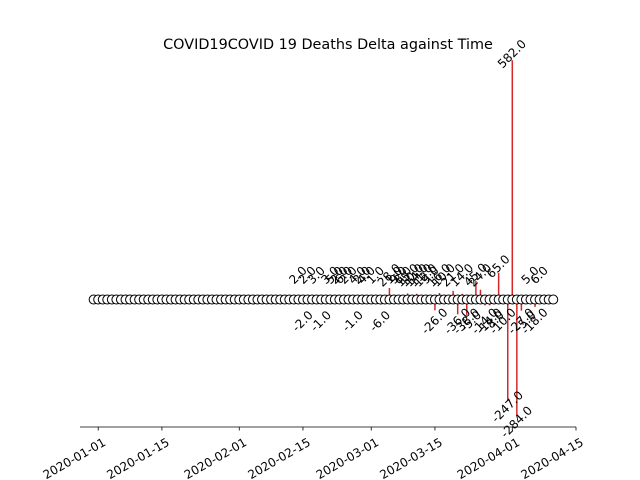 This screenshot has height=480, width=640. What do you see at coordinates (488, 457) in the screenshot?
I see `x-tick-label-6: 2020-04-01` at bounding box center [488, 457].